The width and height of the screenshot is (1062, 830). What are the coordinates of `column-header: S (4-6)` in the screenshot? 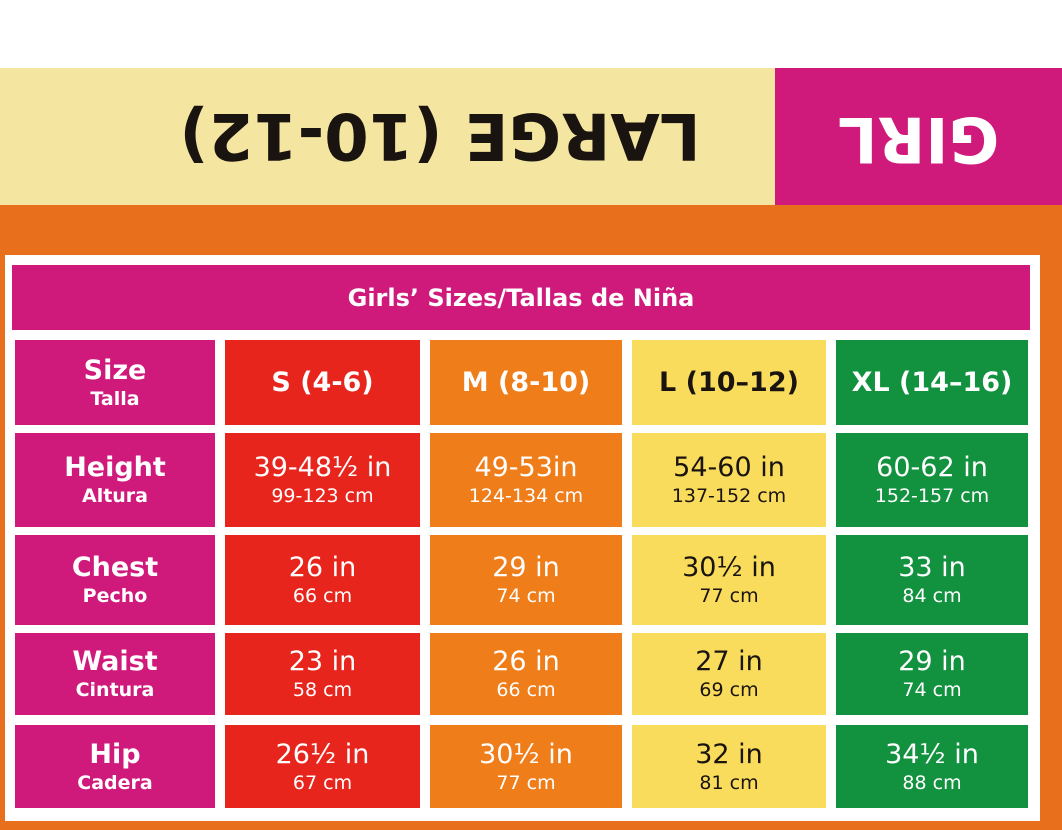 It's located at (322, 382).